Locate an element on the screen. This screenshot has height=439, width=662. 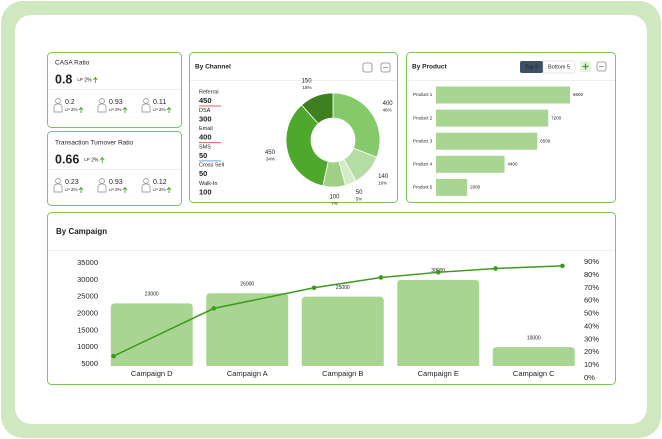
y2-tick-label: 50% is located at coordinates (591, 313).